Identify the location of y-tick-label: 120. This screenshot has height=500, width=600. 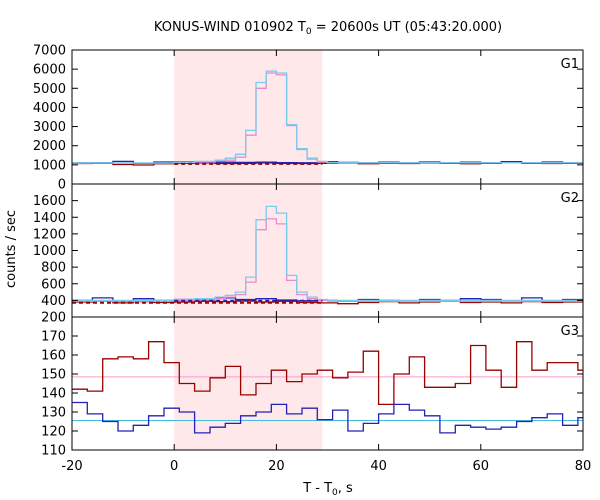
(53, 432).